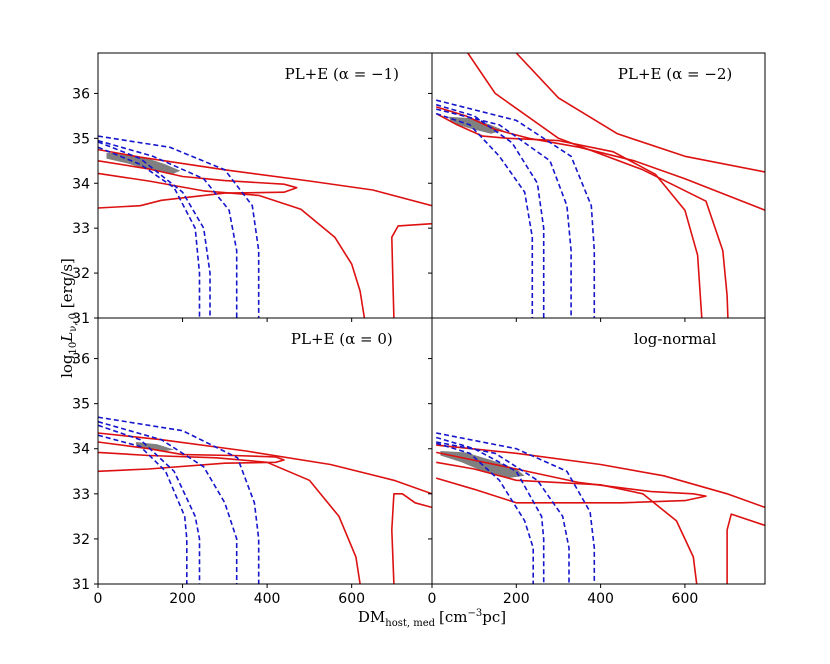 Image resolution: width=830 pixels, height=664 pixels. What do you see at coordinates (68, 318) in the screenshot?
I see `y-axis-label: log10Lν, 0 [erg/s]` at bounding box center [68, 318].